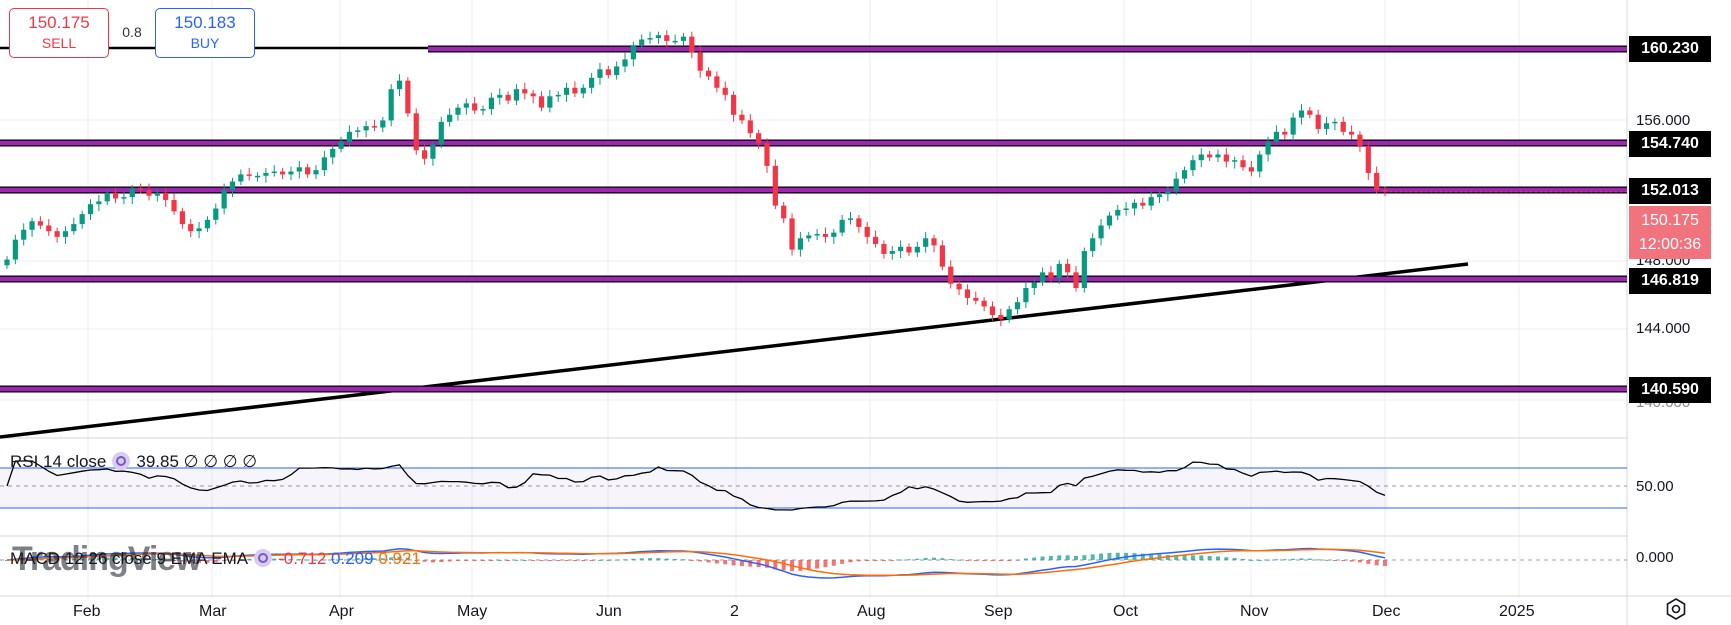 The image size is (1731, 625). Describe the element at coordinates (352, 558) in the screenshot. I see `macd-line-value: 0.209` at that location.